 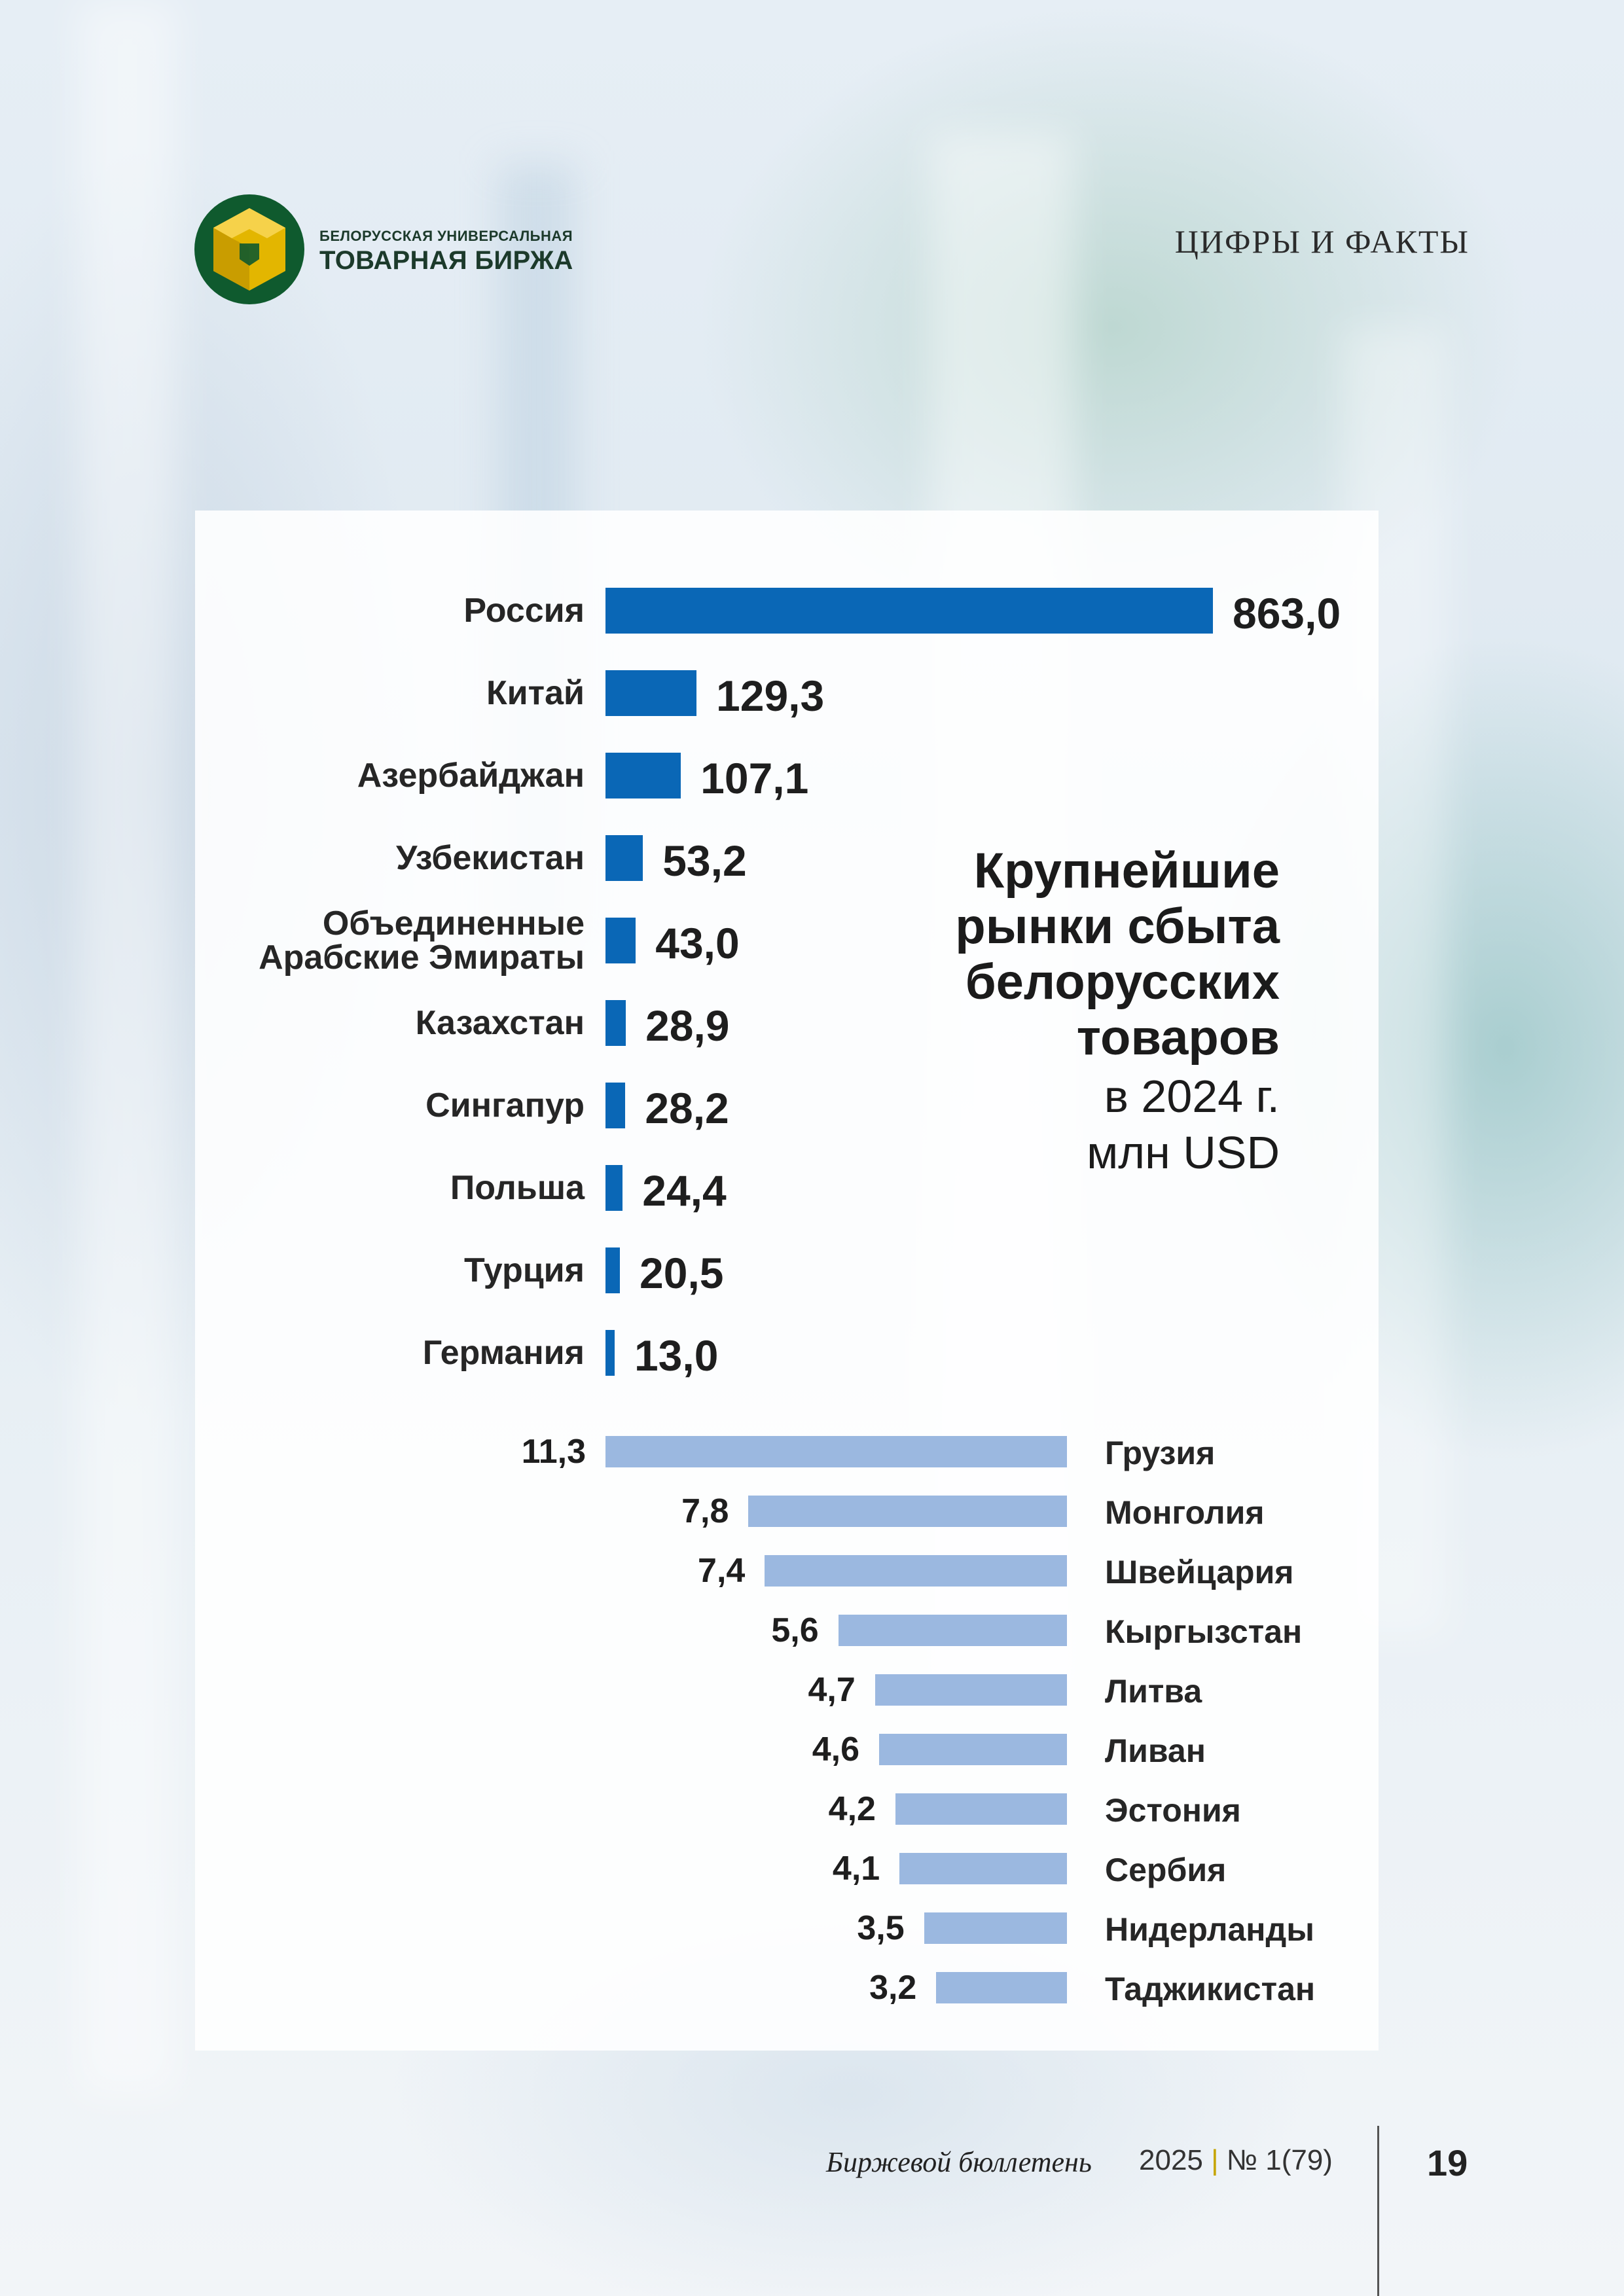 What do you see at coordinates (1287, 613) in the screenshot?
I see `bar-value-label: 863,0` at bounding box center [1287, 613].